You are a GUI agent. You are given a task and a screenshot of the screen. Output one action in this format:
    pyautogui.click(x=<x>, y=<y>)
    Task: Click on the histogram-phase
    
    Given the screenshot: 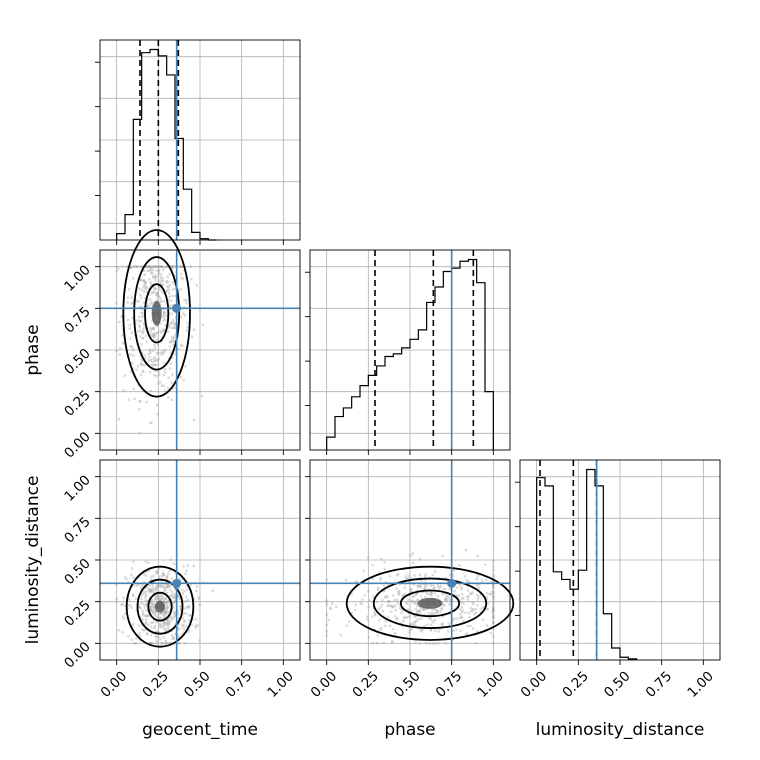 What is the action you would take?
    pyautogui.click(x=410, y=354)
    